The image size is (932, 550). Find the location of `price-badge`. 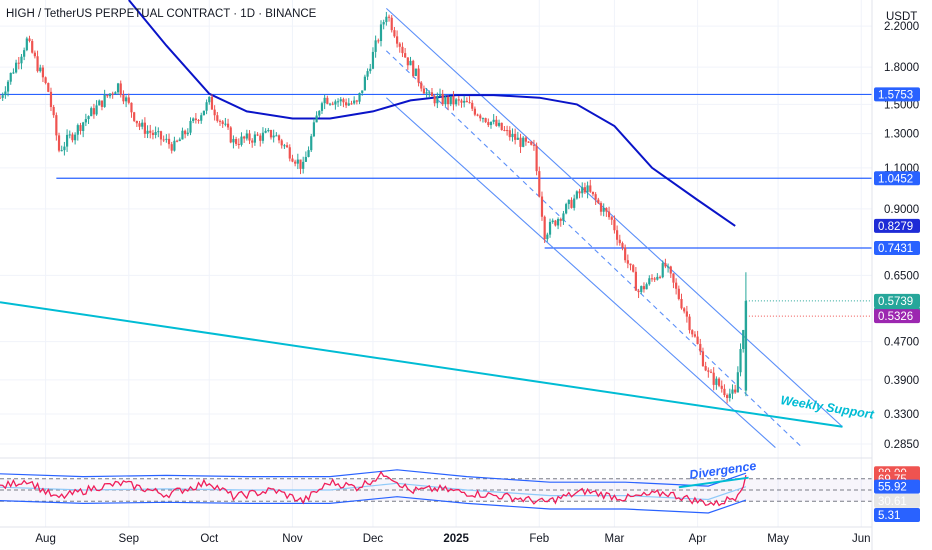

price-badge is located at coordinates (897, 94).